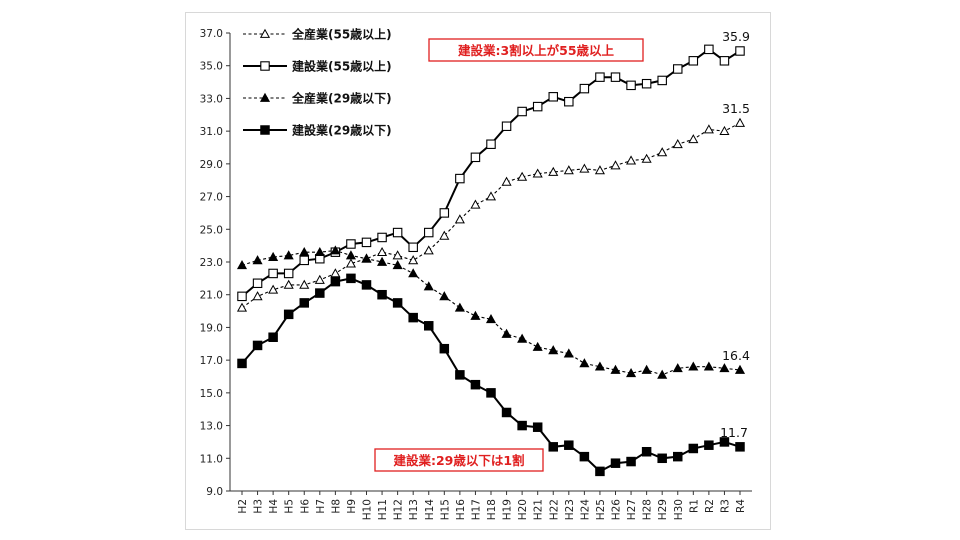  I want to click on x-tick-label: H18, so click(492, 509).